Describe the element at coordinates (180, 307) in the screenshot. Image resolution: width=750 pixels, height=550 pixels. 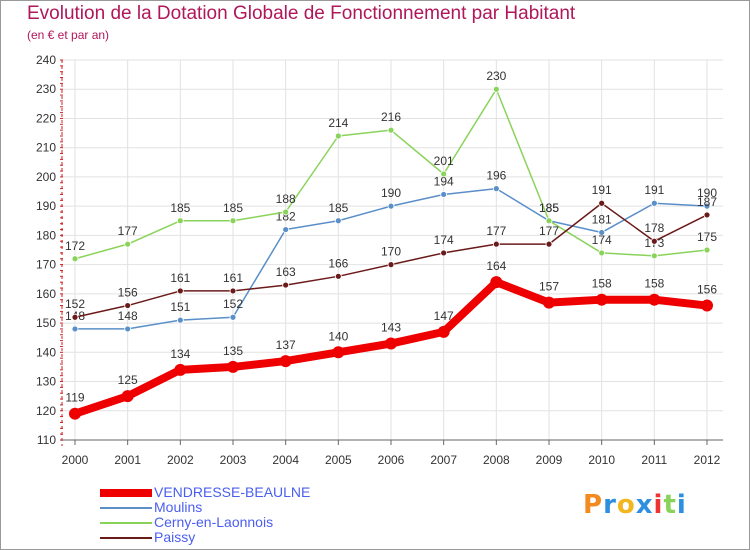
I see `data-label-moulins: 151` at that location.